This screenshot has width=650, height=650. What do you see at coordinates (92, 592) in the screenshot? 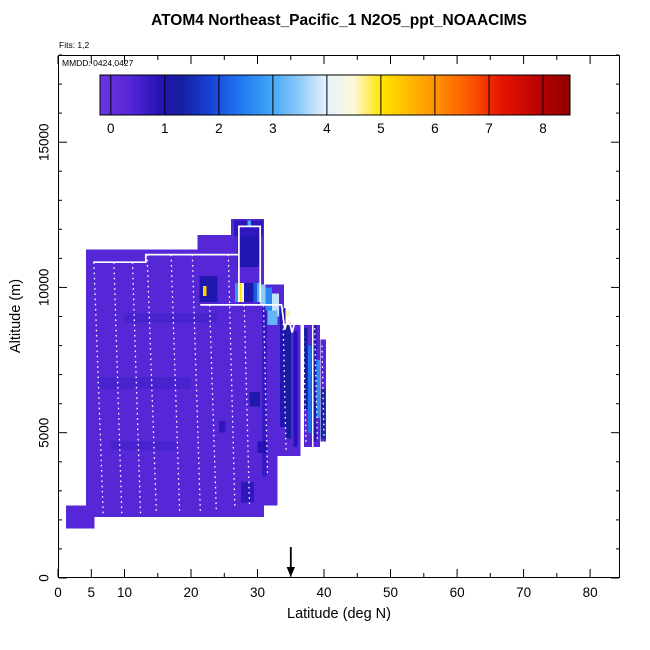
I see `x-tick-label: 5` at bounding box center [92, 592].